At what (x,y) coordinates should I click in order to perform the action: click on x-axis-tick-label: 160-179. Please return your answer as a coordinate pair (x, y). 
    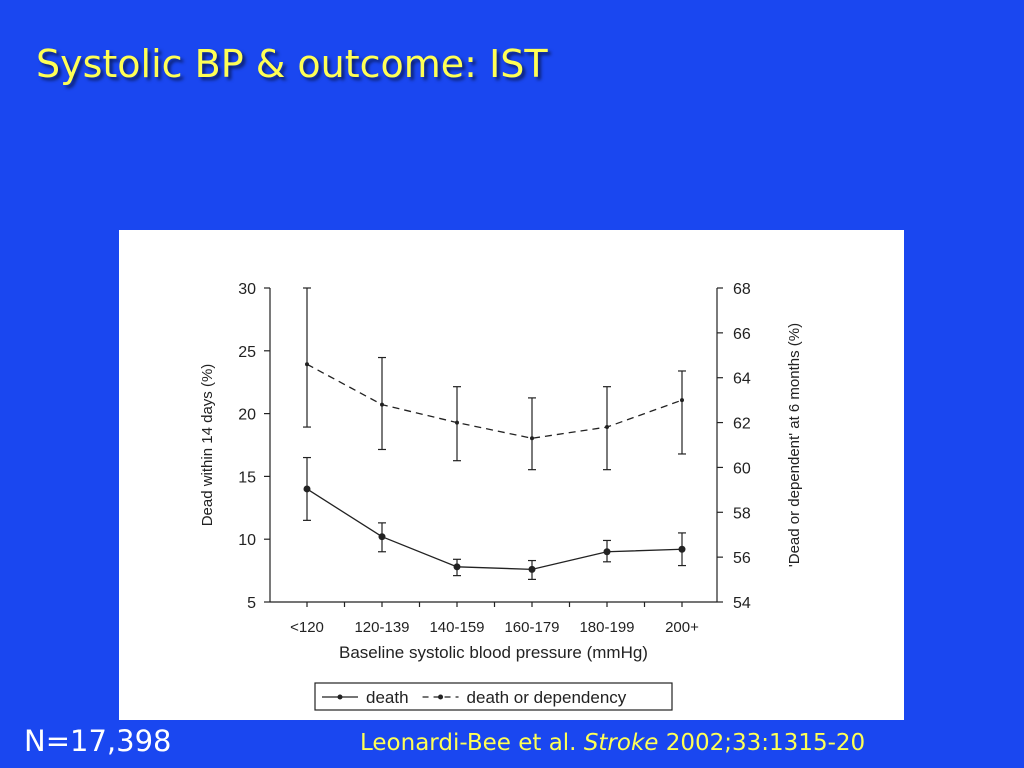
    Looking at the image, I should click on (531, 627).